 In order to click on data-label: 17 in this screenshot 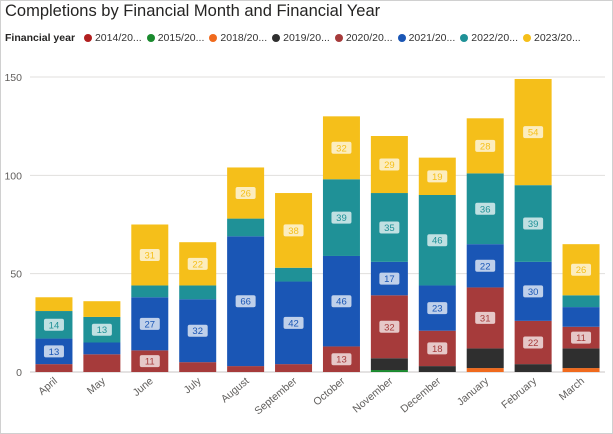, I will do `click(389, 278)`.